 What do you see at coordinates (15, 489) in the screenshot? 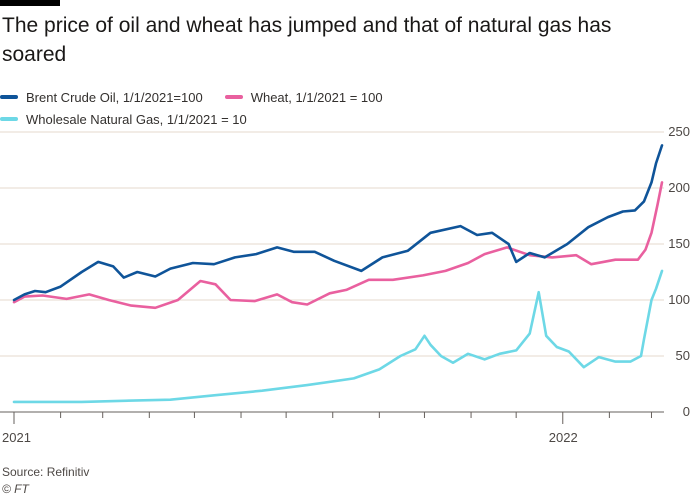
I see `copyright-note: © FT` at bounding box center [15, 489].